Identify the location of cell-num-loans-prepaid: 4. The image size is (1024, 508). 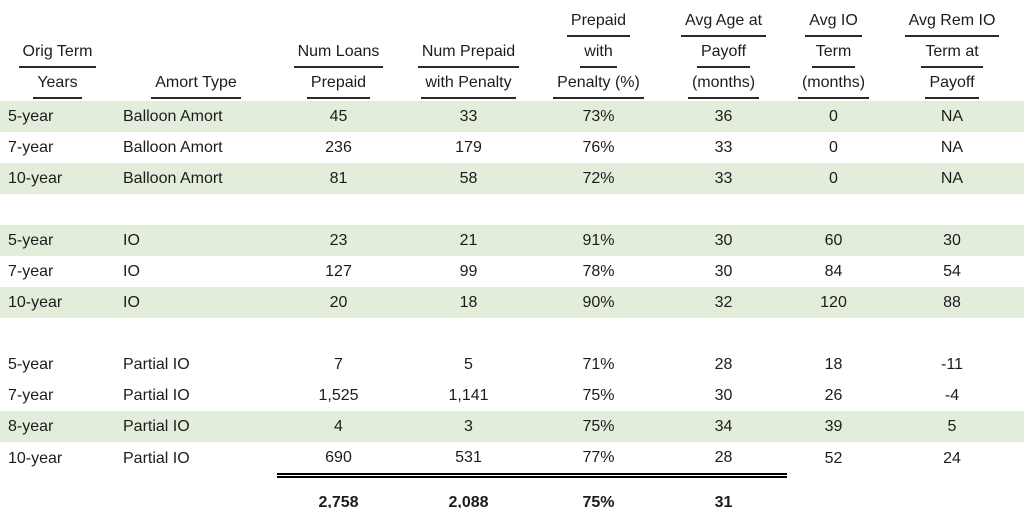
(338, 426).